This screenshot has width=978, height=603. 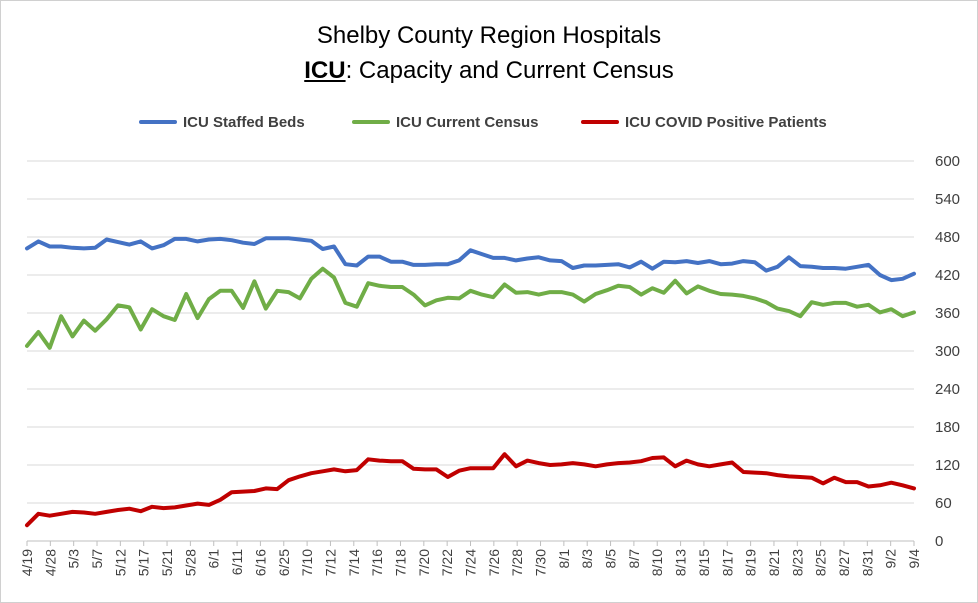 I want to click on legend-item-covid-positive: ICU COVID Positive Patients, so click(x=704, y=122).